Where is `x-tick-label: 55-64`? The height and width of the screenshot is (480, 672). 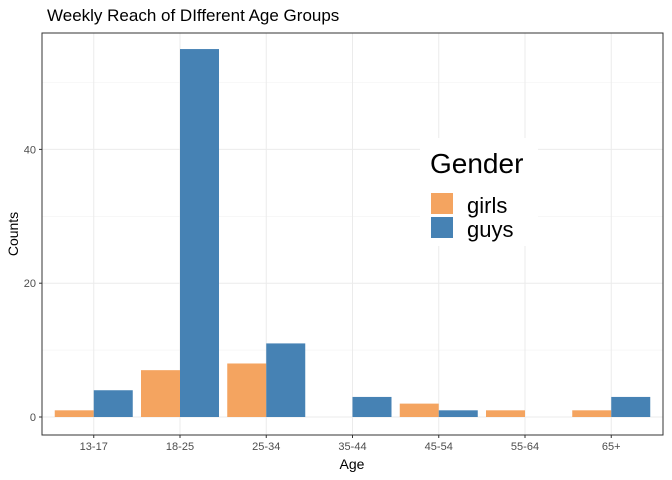
x-tick-label: 55-64 is located at coordinates (525, 447).